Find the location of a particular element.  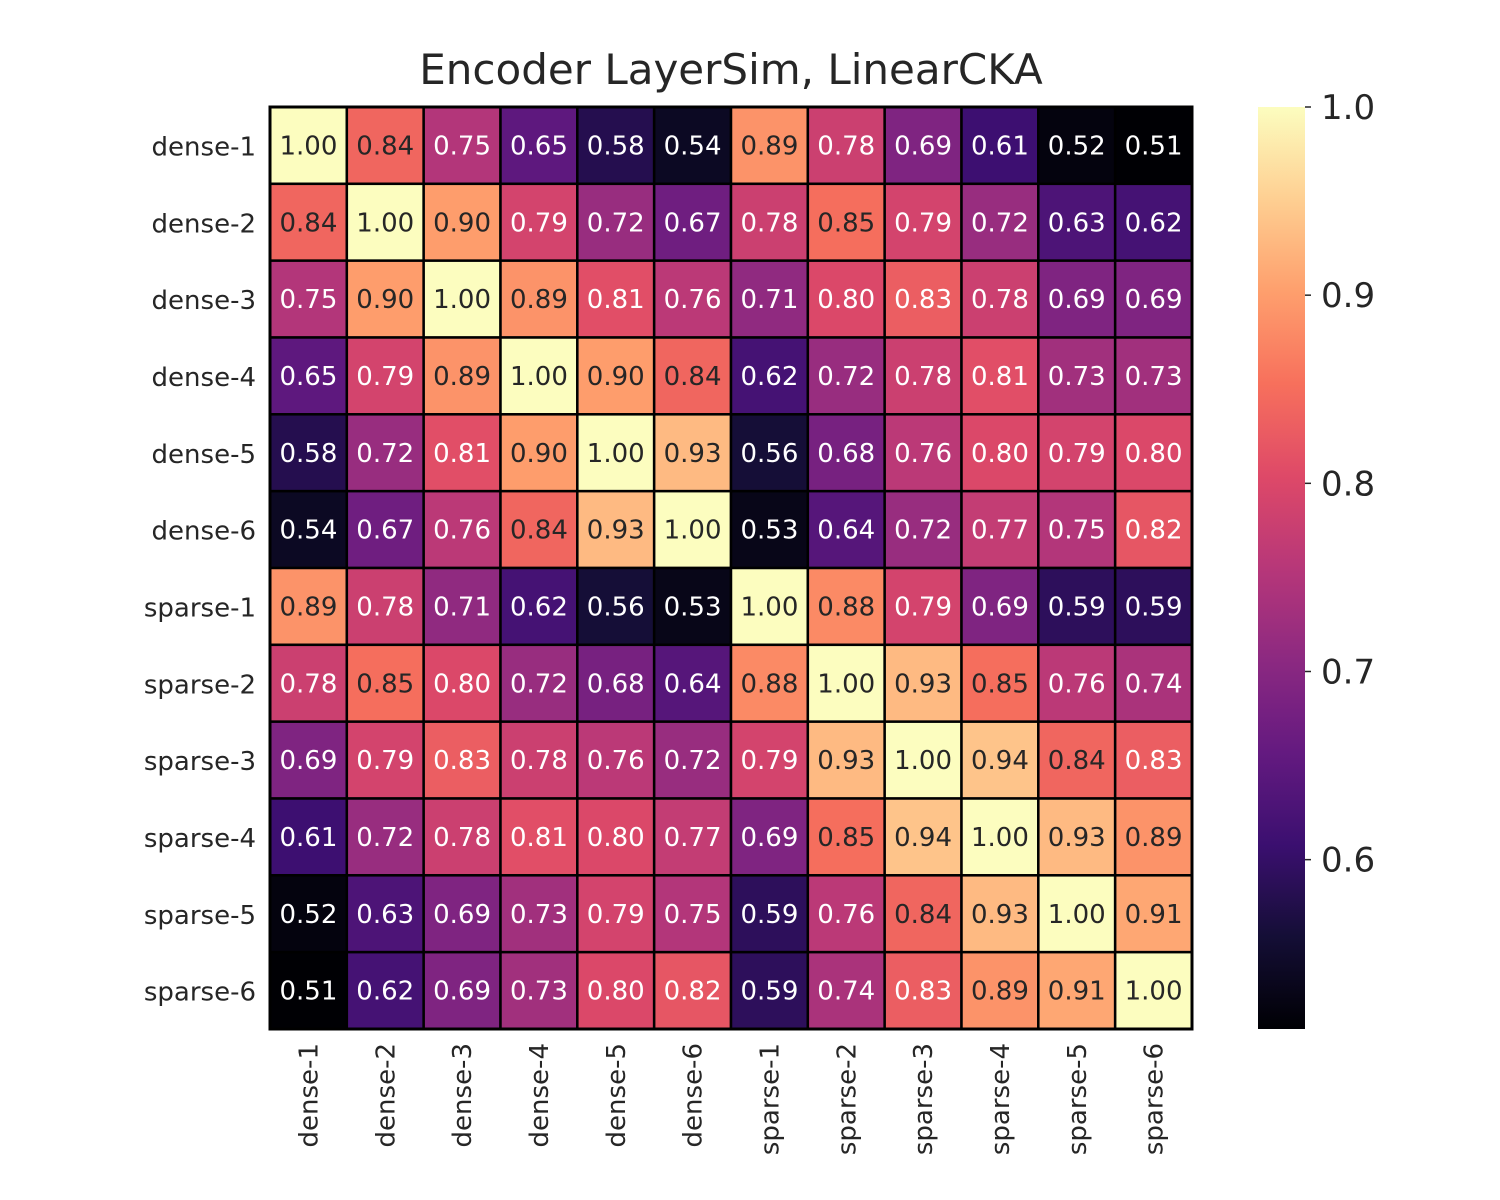

cell-value-label: 0.51 is located at coordinates (308, 992).